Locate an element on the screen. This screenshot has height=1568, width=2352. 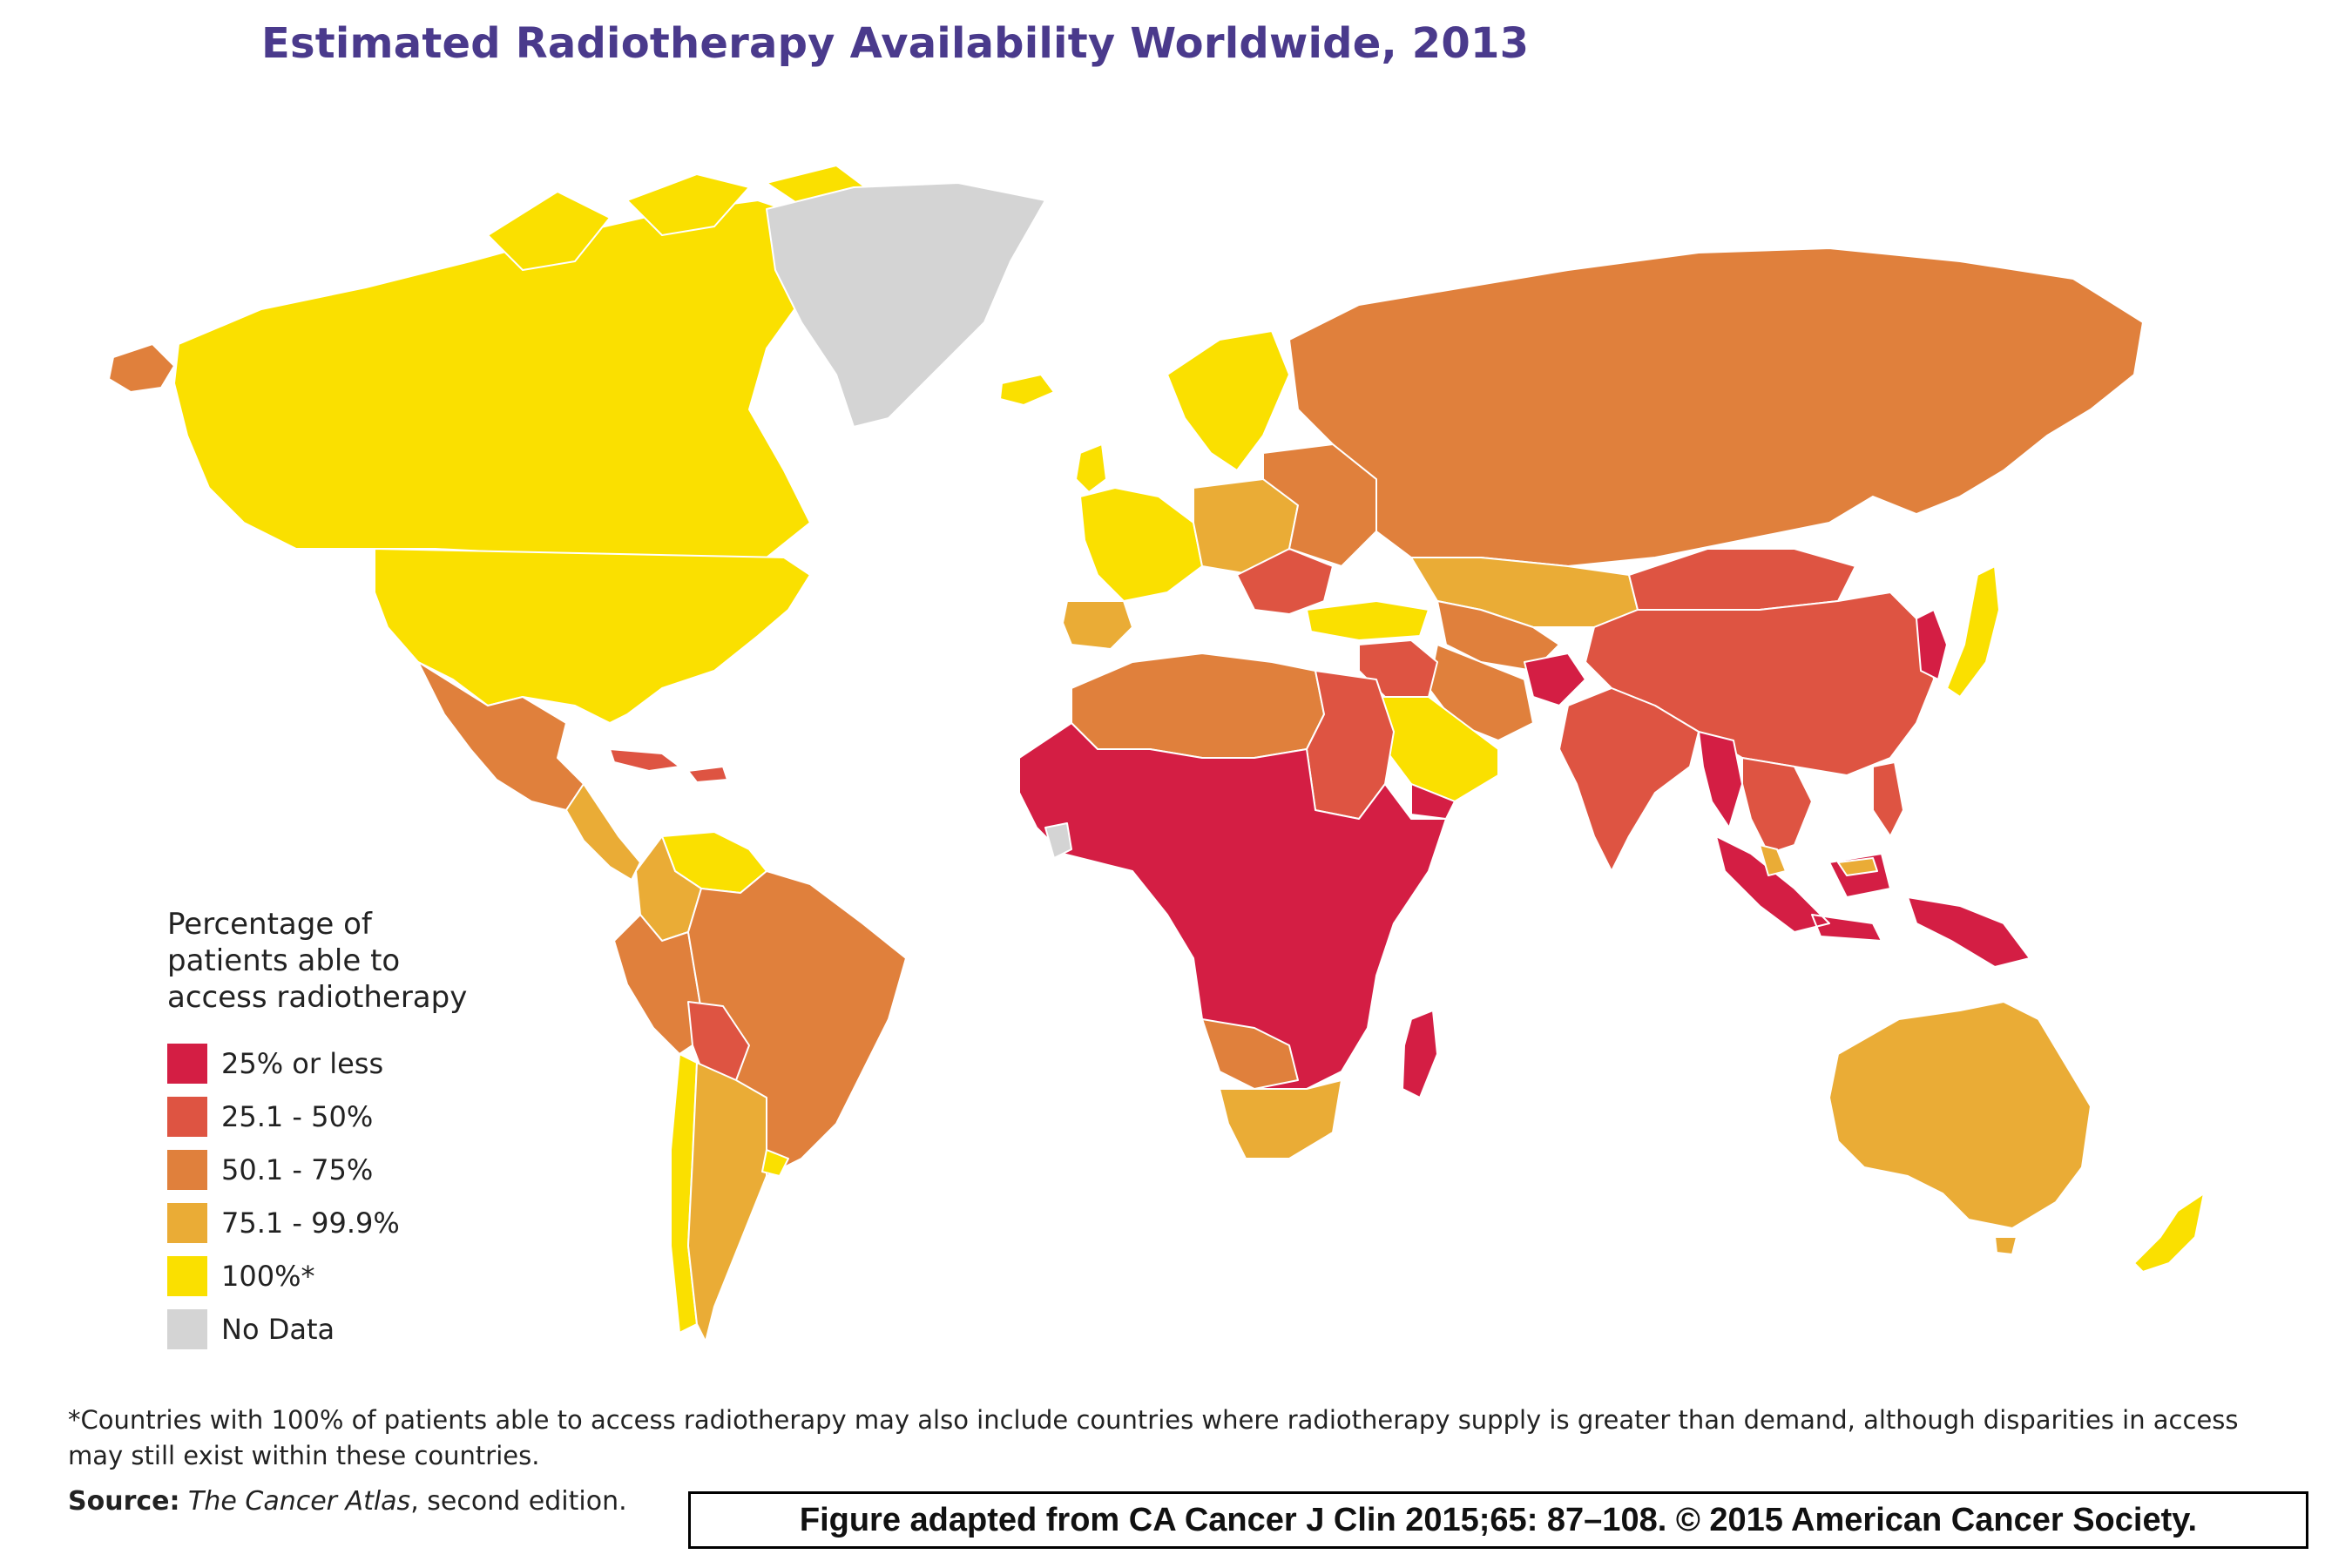
region-greenland is located at coordinates (906, 305).